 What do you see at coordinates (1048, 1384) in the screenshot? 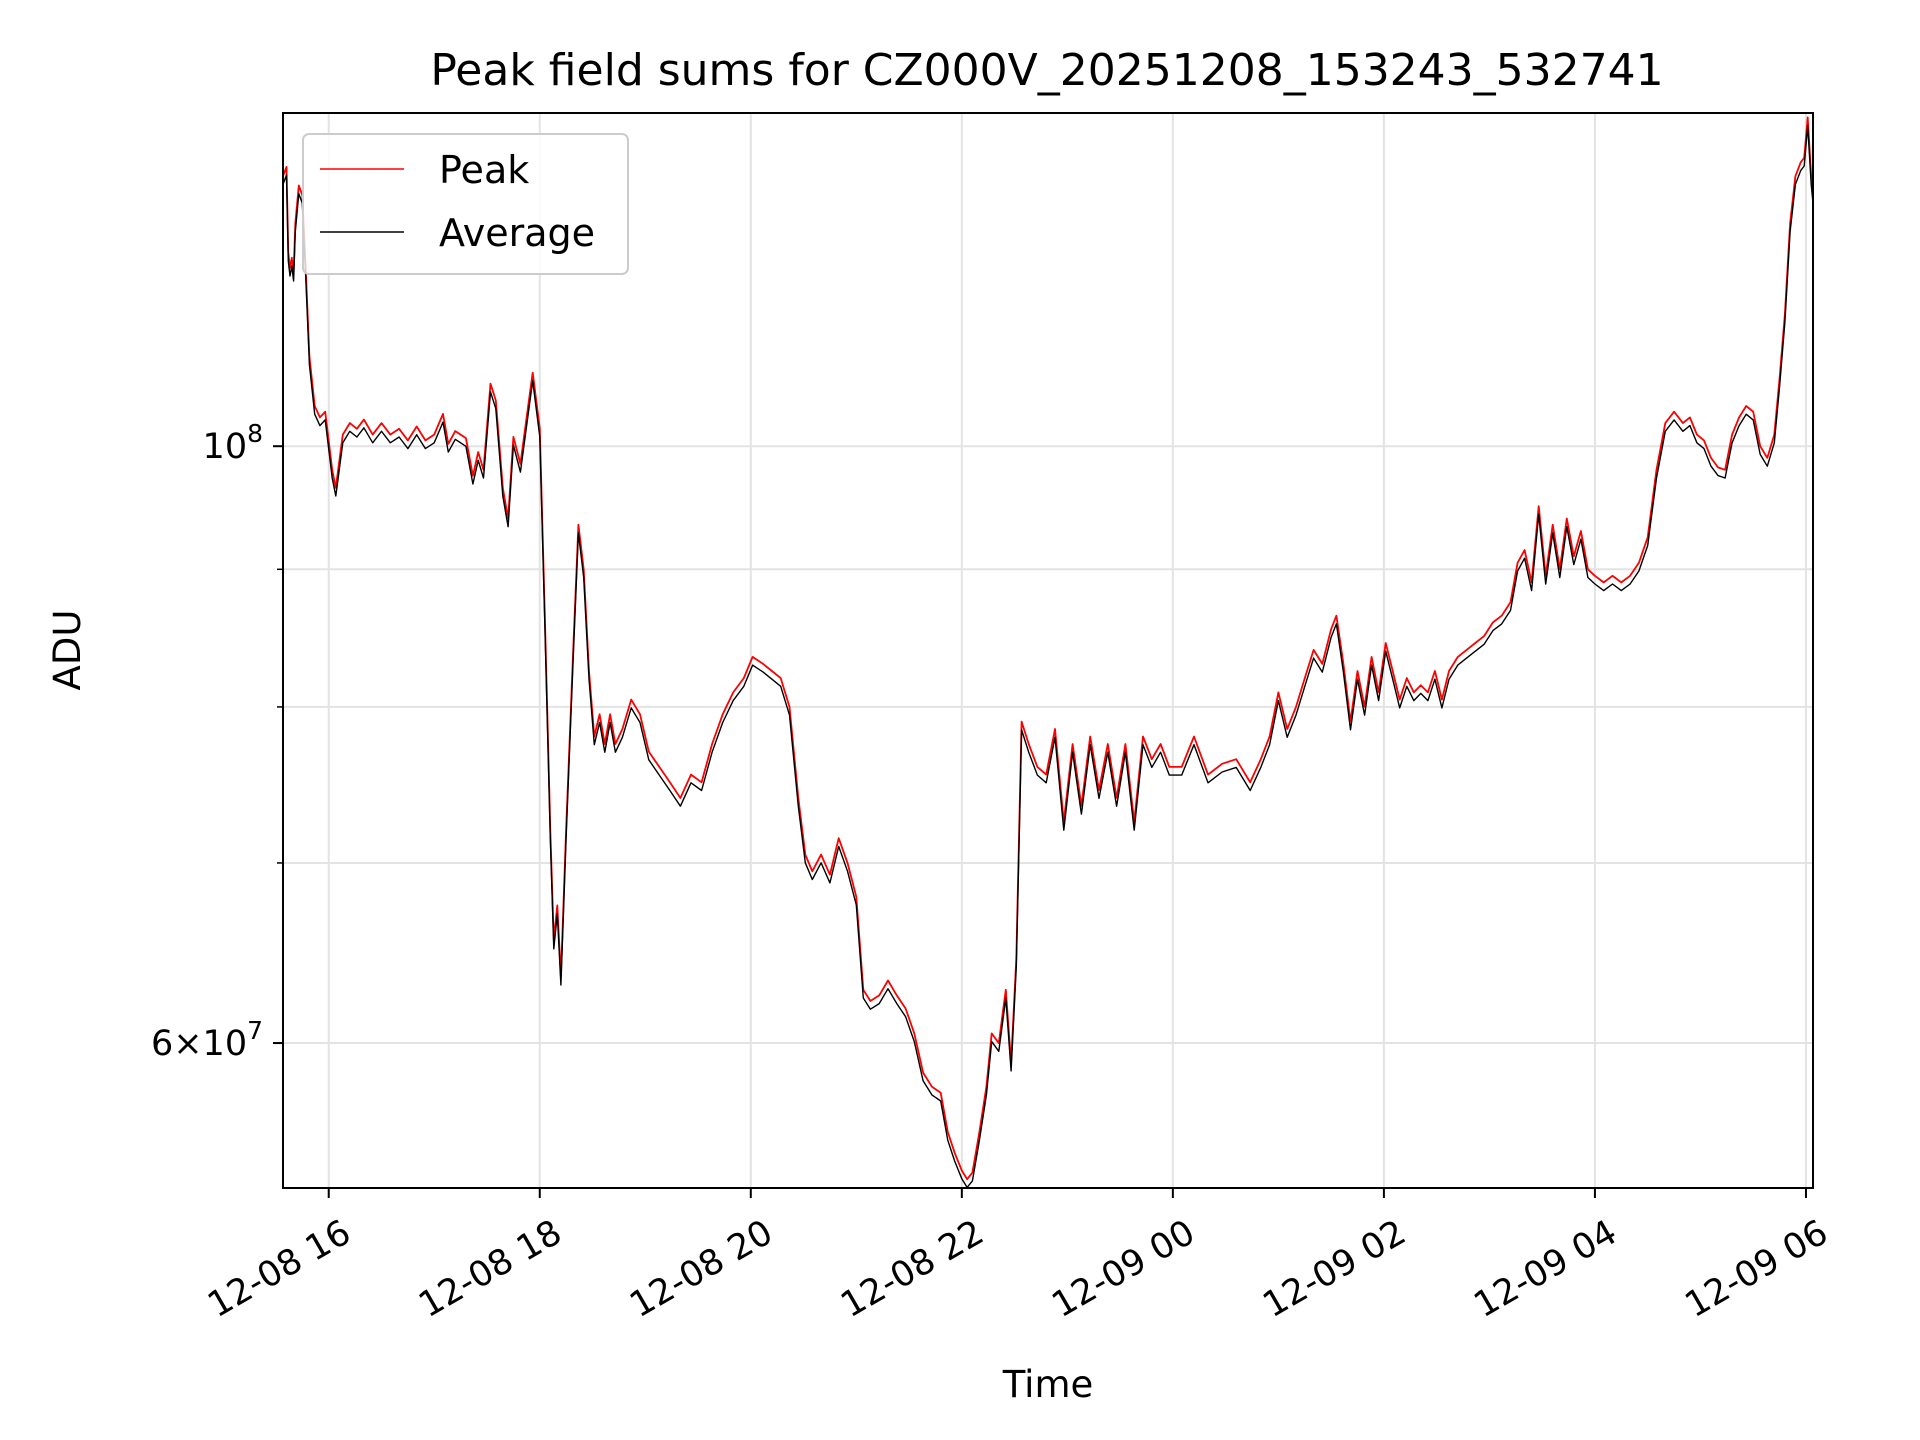
I see `x-axis-label: Time` at bounding box center [1048, 1384].